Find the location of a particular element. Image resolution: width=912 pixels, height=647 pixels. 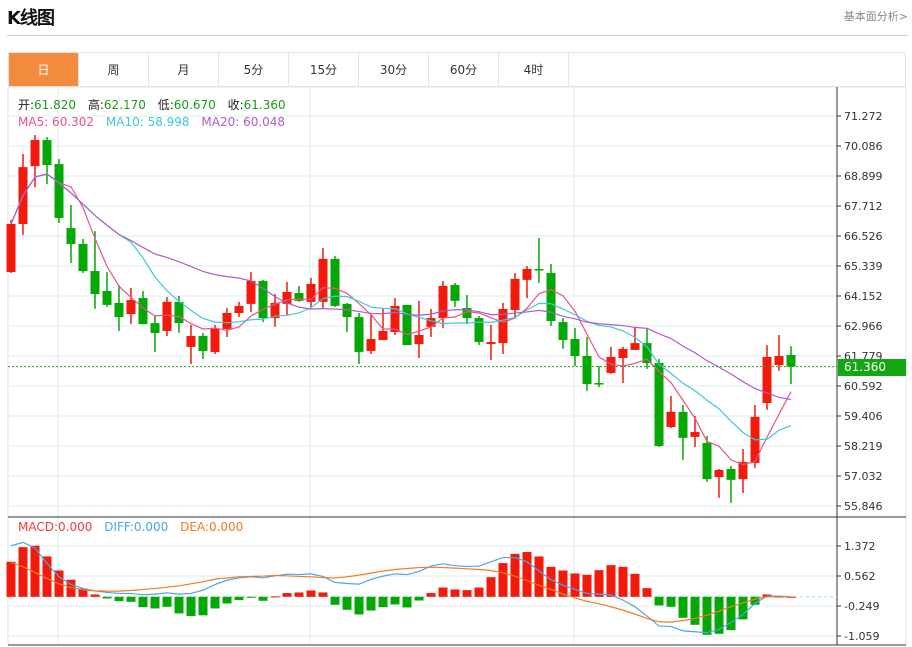

diff-value: DIFF:0.000 is located at coordinates (136, 527).